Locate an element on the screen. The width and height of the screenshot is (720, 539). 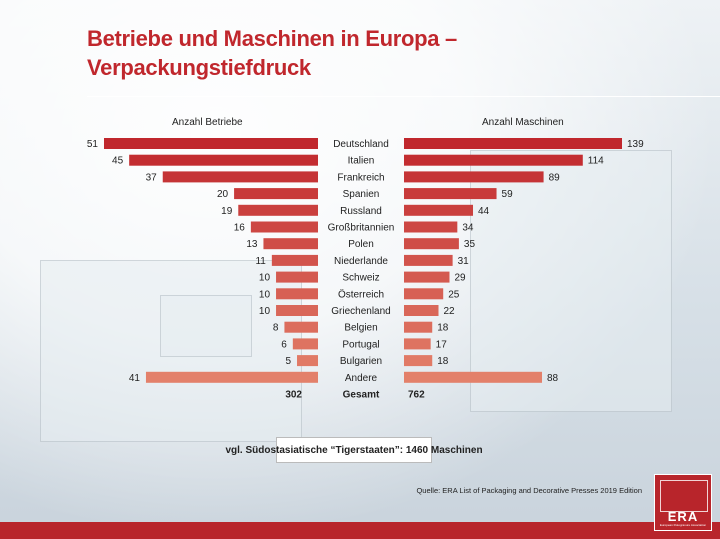
chart-title-line-1: Betriebe und Maschinen in Europa – is located at coordinates (272, 38).